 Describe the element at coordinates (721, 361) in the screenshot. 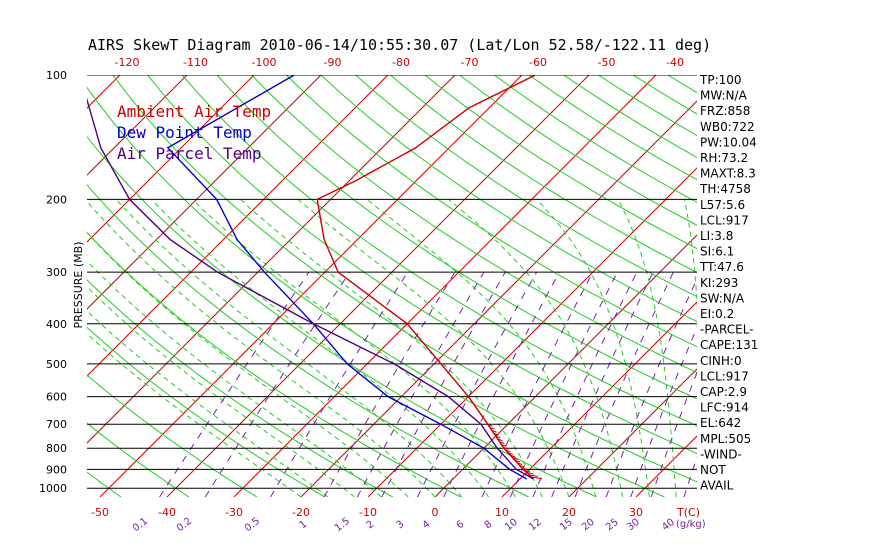

I see `stat-line: CINH:0` at that location.